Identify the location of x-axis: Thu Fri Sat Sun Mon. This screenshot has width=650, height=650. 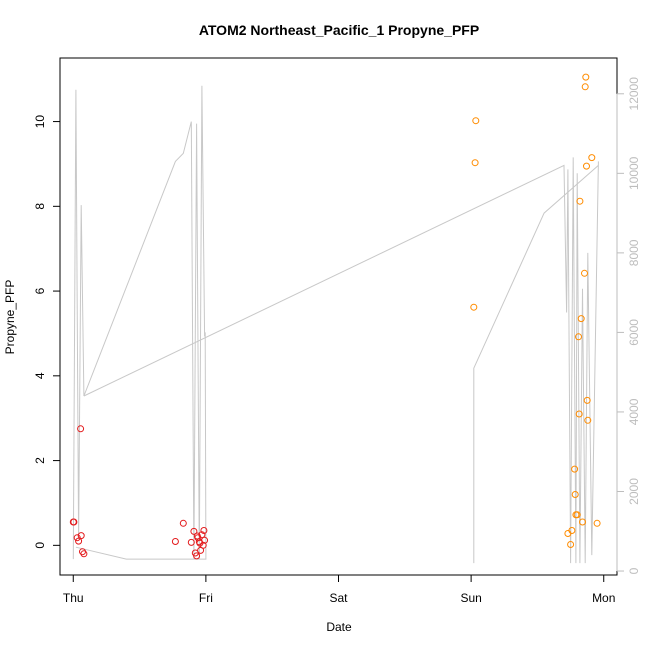
(339, 589).